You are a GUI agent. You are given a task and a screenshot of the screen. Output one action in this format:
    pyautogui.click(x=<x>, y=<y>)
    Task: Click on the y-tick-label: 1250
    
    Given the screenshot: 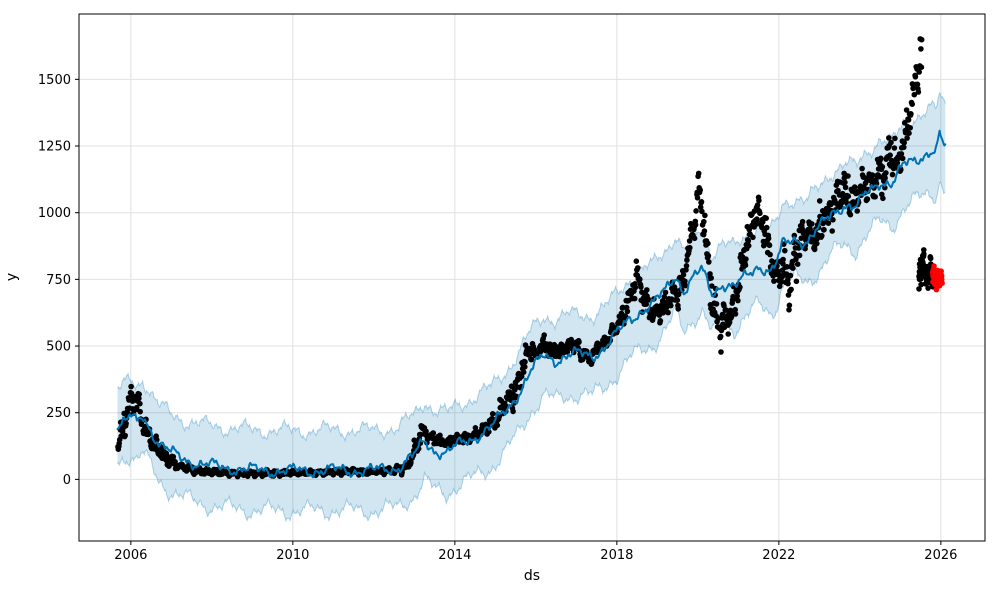 What is the action you would take?
    pyautogui.click(x=54, y=147)
    